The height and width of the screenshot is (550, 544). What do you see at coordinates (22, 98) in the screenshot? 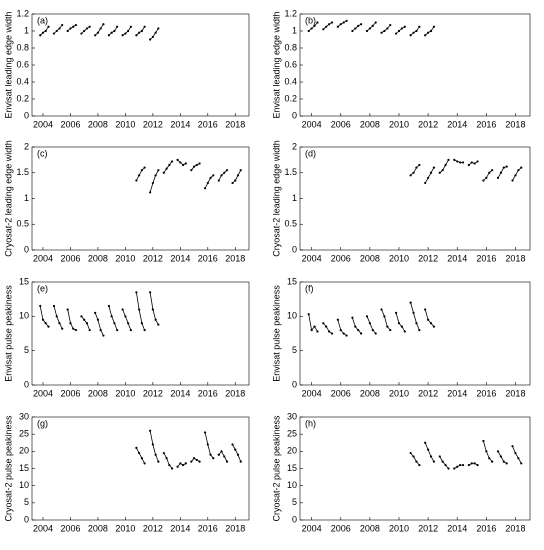
I see `y-tick-label: 0.2` at bounding box center [22, 98].